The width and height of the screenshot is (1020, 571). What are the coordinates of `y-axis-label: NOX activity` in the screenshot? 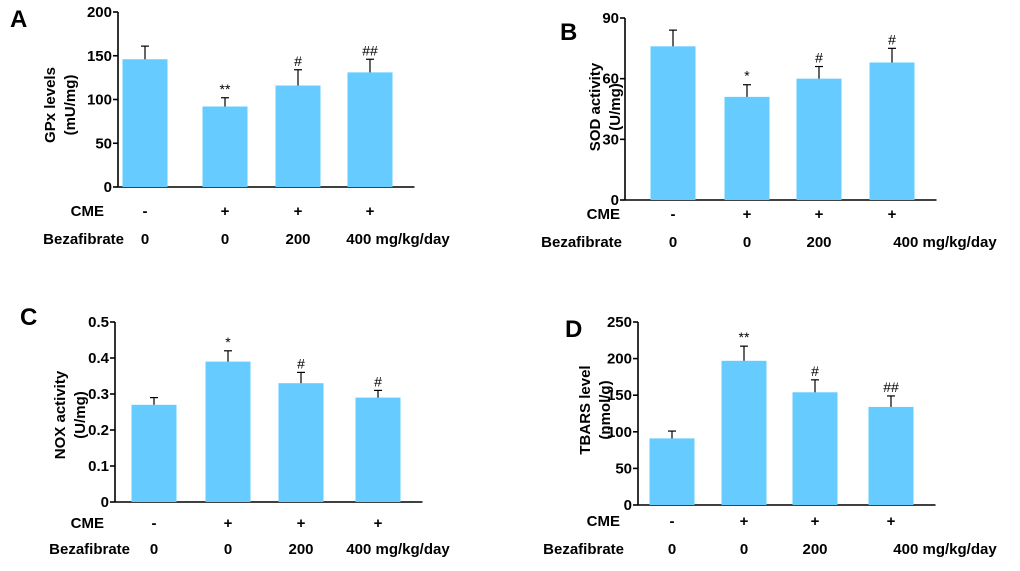 It's located at (60, 414).